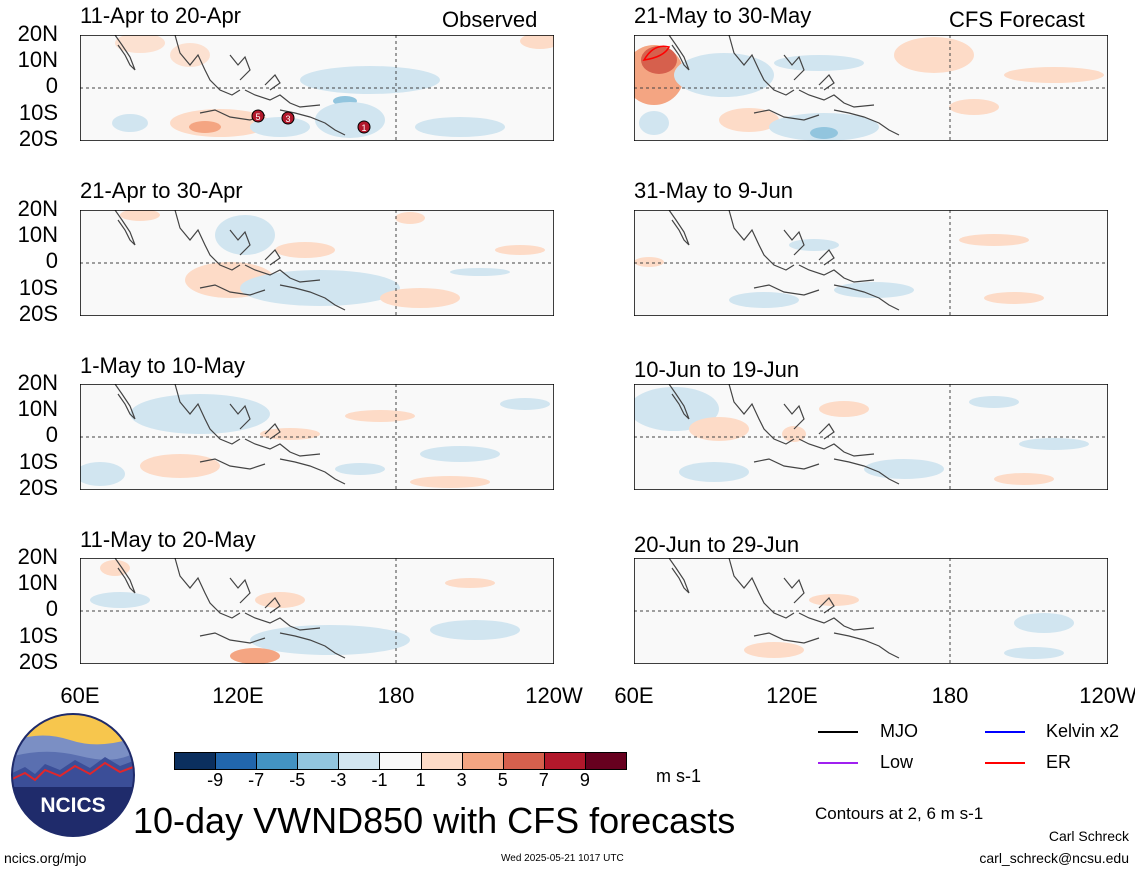 The width and height of the screenshot is (1135, 872). Describe the element at coordinates (461, 780) in the screenshot. I see `colorbar-tick-label: 3` at that location.